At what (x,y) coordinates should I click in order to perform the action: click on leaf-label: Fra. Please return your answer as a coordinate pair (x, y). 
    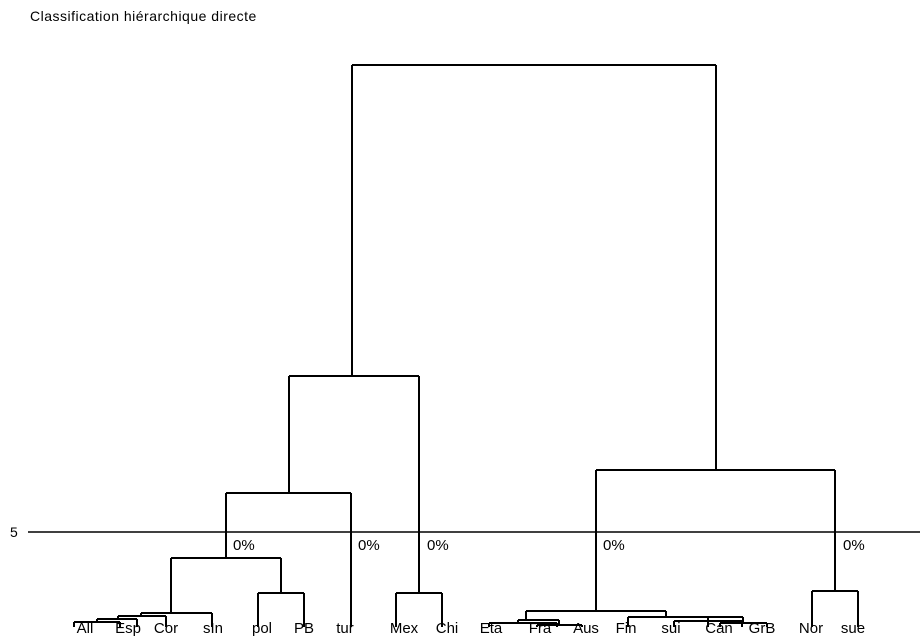
    Looking at the image, I should click on (540, 628).